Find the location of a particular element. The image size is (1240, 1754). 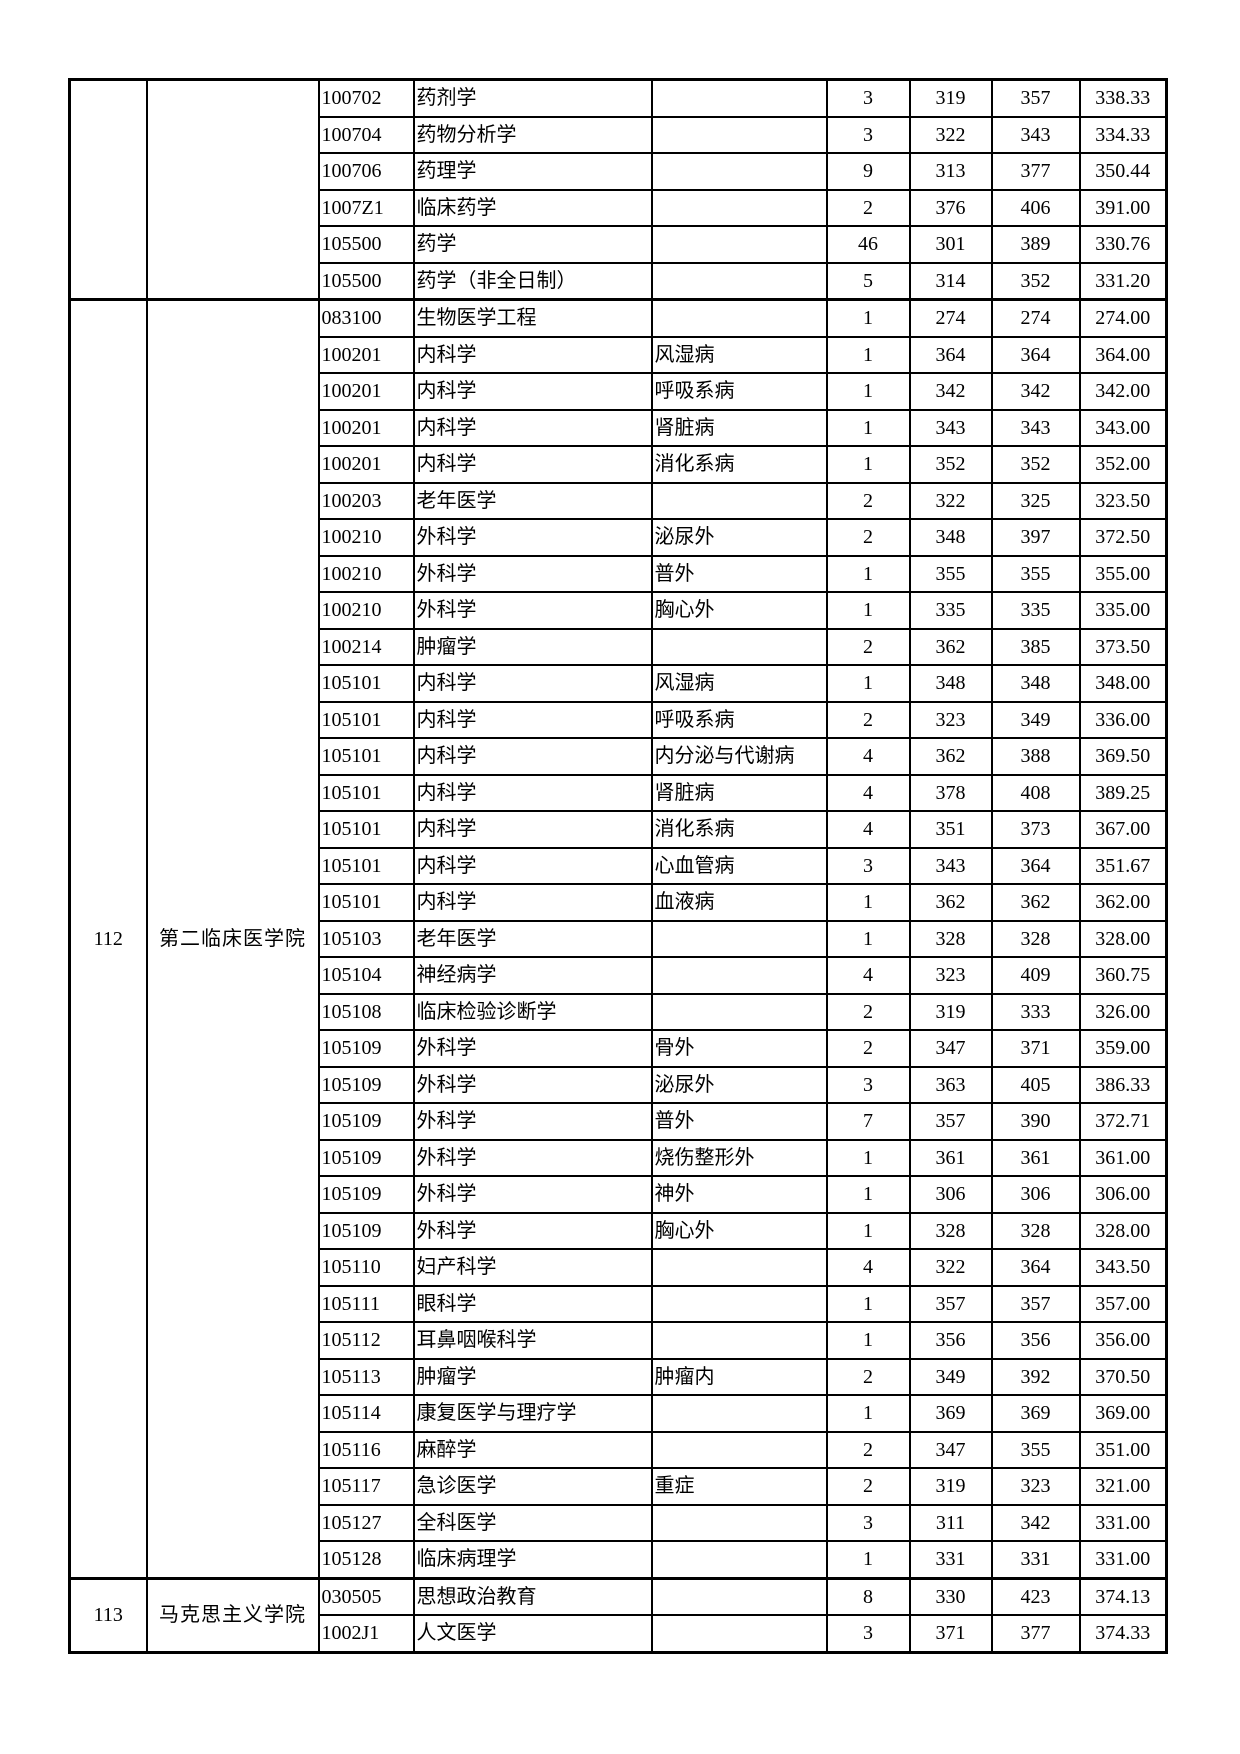

cell-min: 363 is located at coordinates (950, 1084).